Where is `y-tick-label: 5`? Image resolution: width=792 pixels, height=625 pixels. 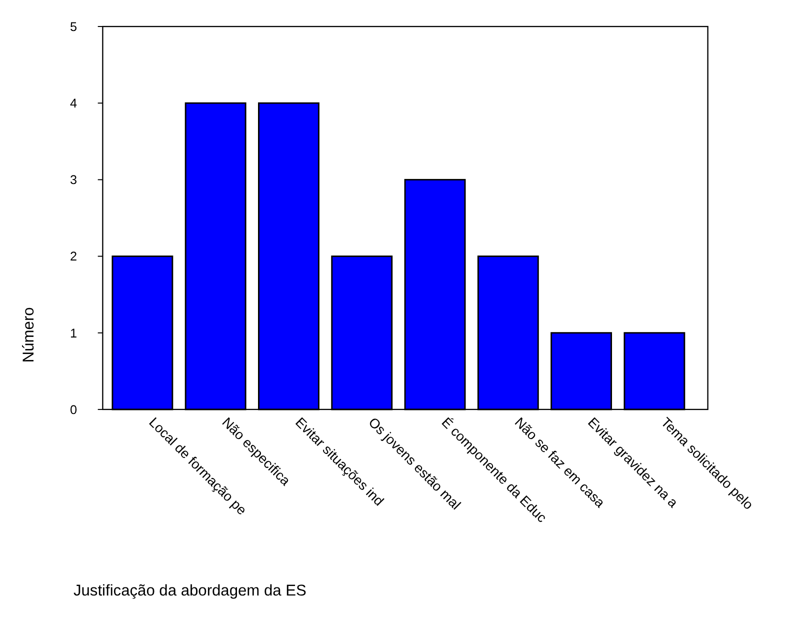
y-tick-label: 5 is located at coordinates (73, 27).